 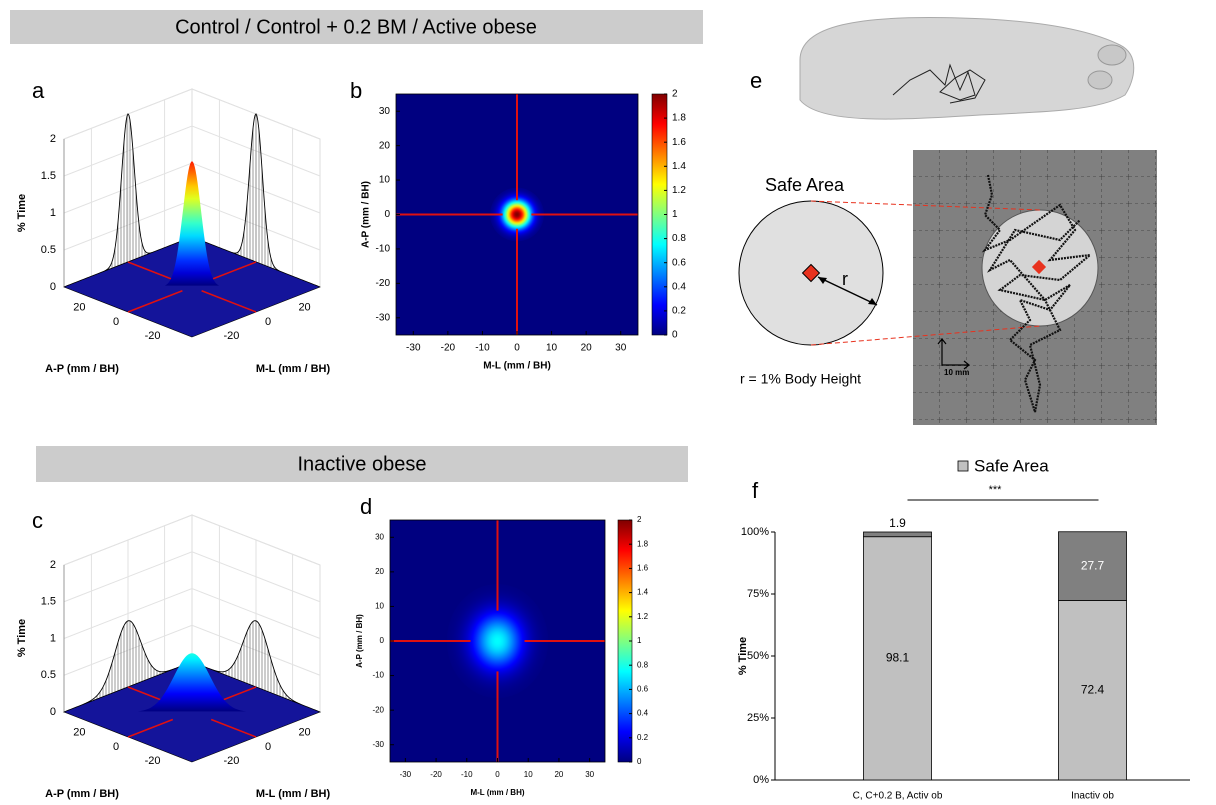 I want to click on z-tick-label: 1, so click(x=53, y=213).